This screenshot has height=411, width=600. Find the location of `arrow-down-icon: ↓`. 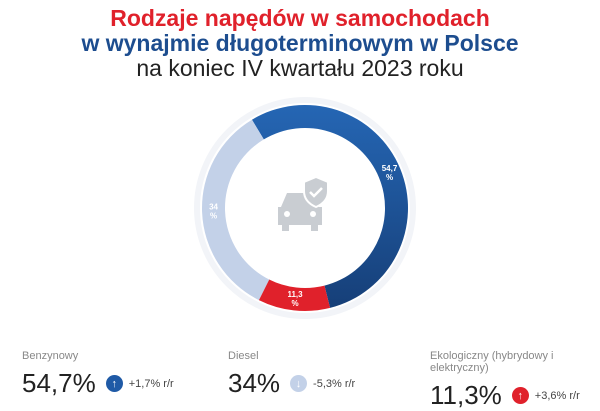

arrow-down-icon: ↓ is located at coordinates (299, 383).